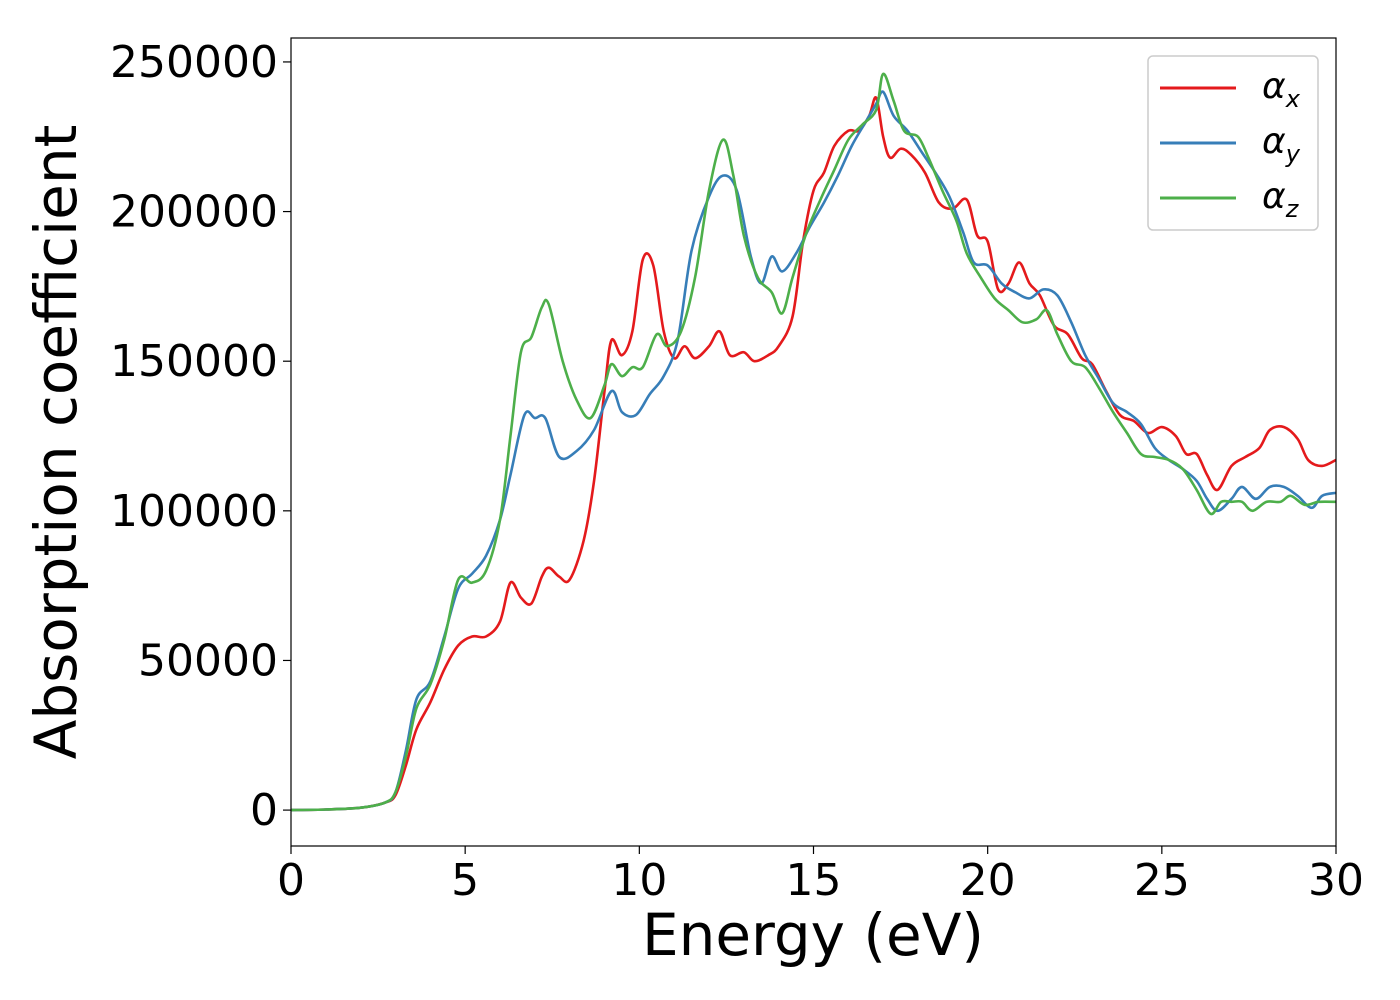 The image size is (1400, 1000). I want to click on y-tick-label: 250000, so click(194, 62).